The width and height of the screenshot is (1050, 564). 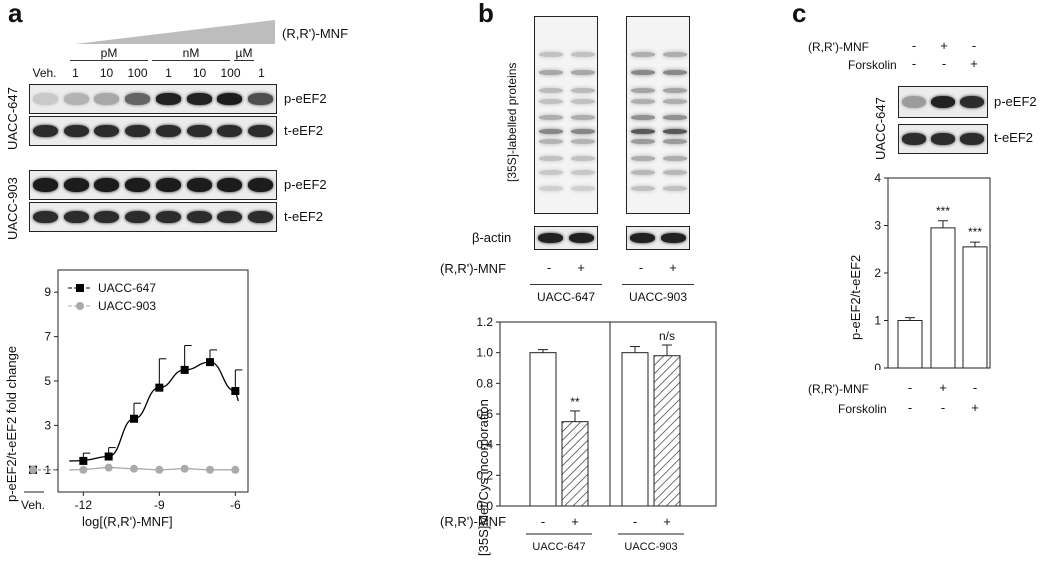 I want to click on group-label: UACC-647, so click(x=558, y=547).